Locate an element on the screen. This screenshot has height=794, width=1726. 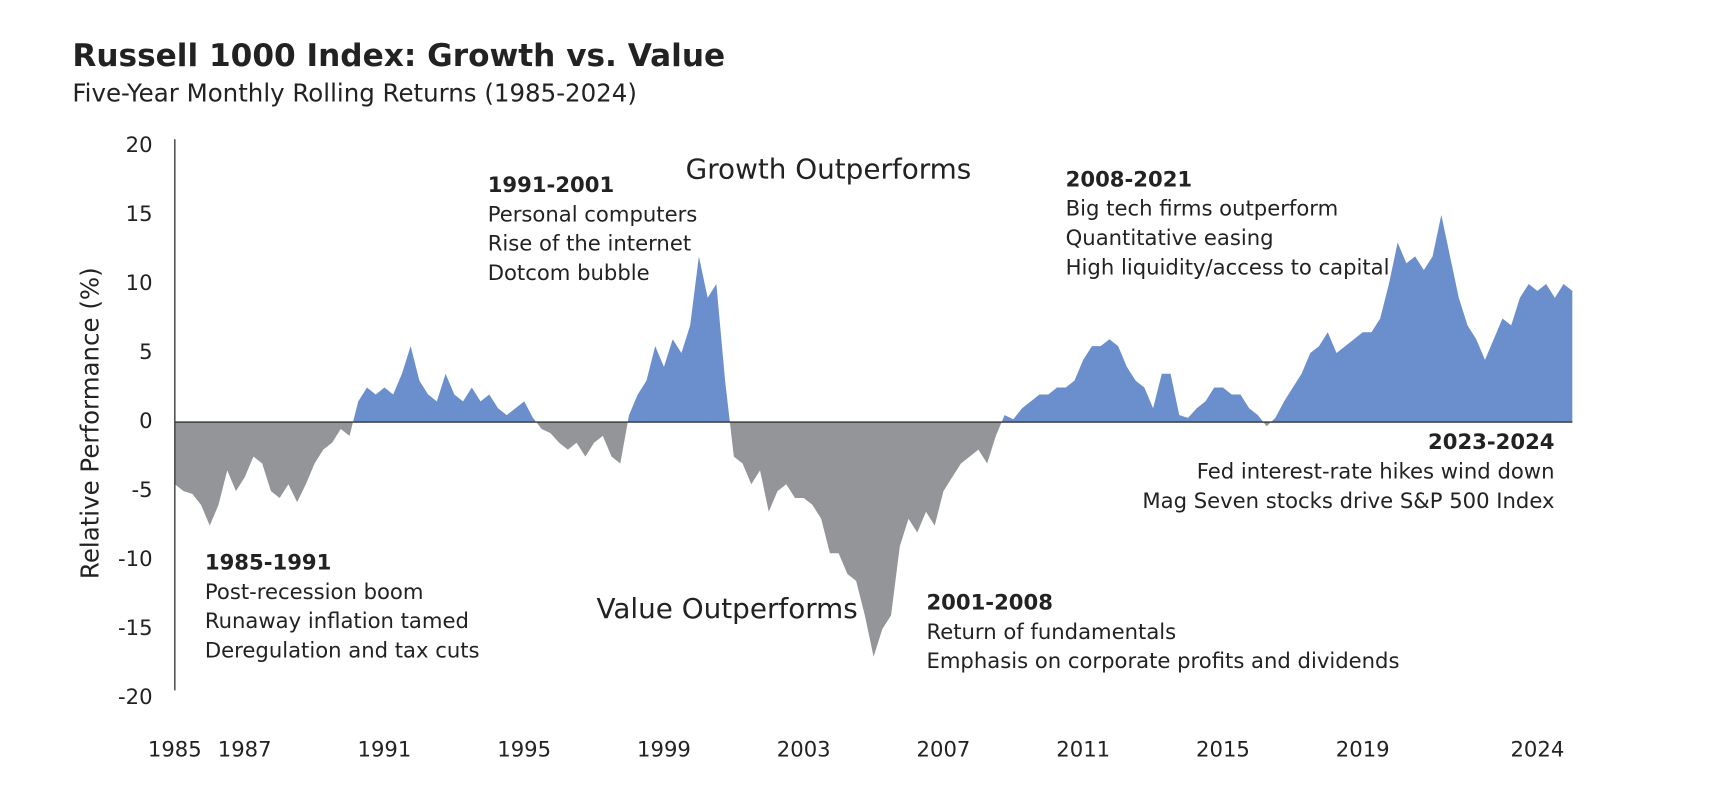
y-tick-label: 10 is located at coordinates (139, 282).